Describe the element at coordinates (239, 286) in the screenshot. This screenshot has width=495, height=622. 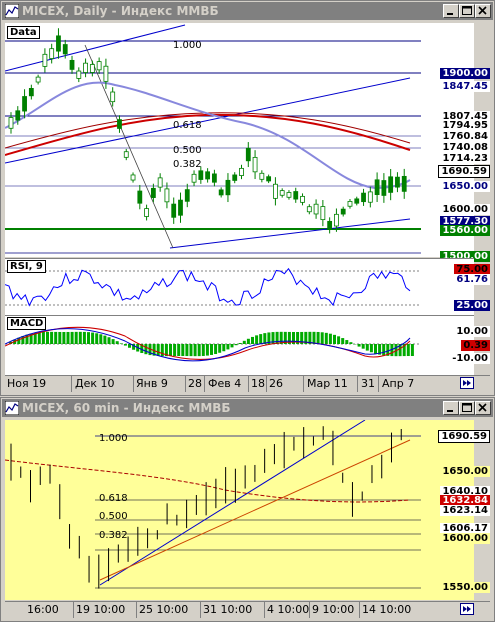
I see `rsi-panel: RSI, 9` at that location.